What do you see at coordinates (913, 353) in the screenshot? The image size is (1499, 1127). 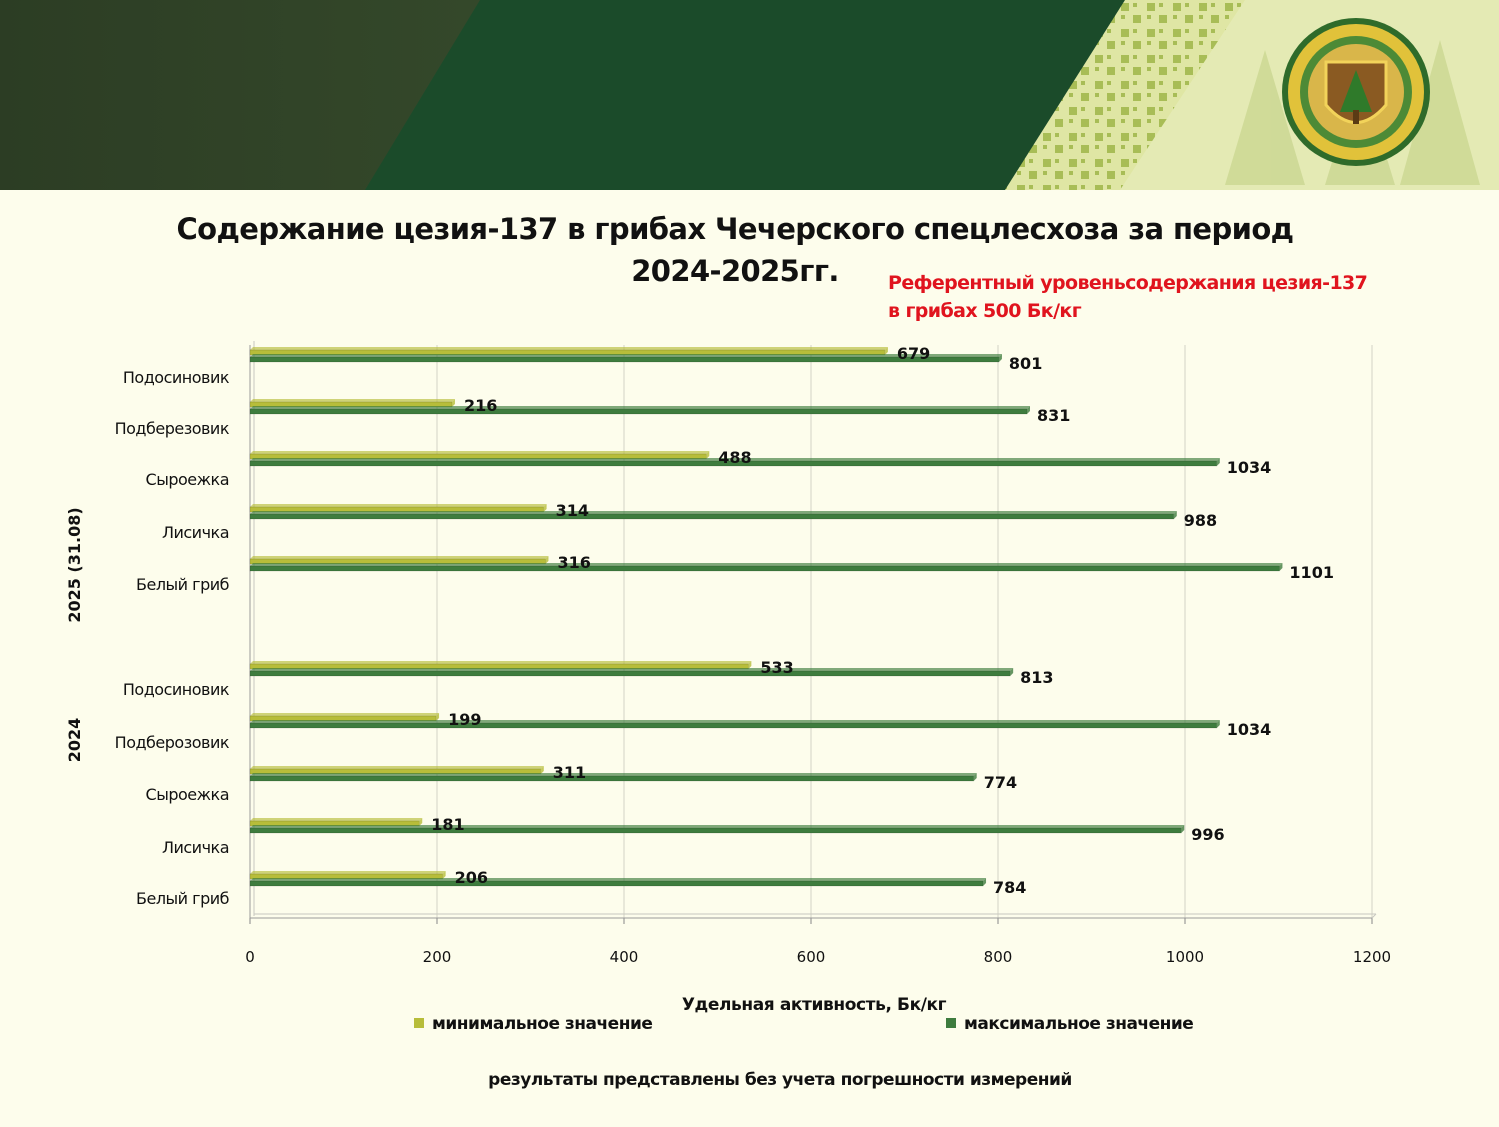 I see `data-label-min: 679` at bounding box center [913, 353].